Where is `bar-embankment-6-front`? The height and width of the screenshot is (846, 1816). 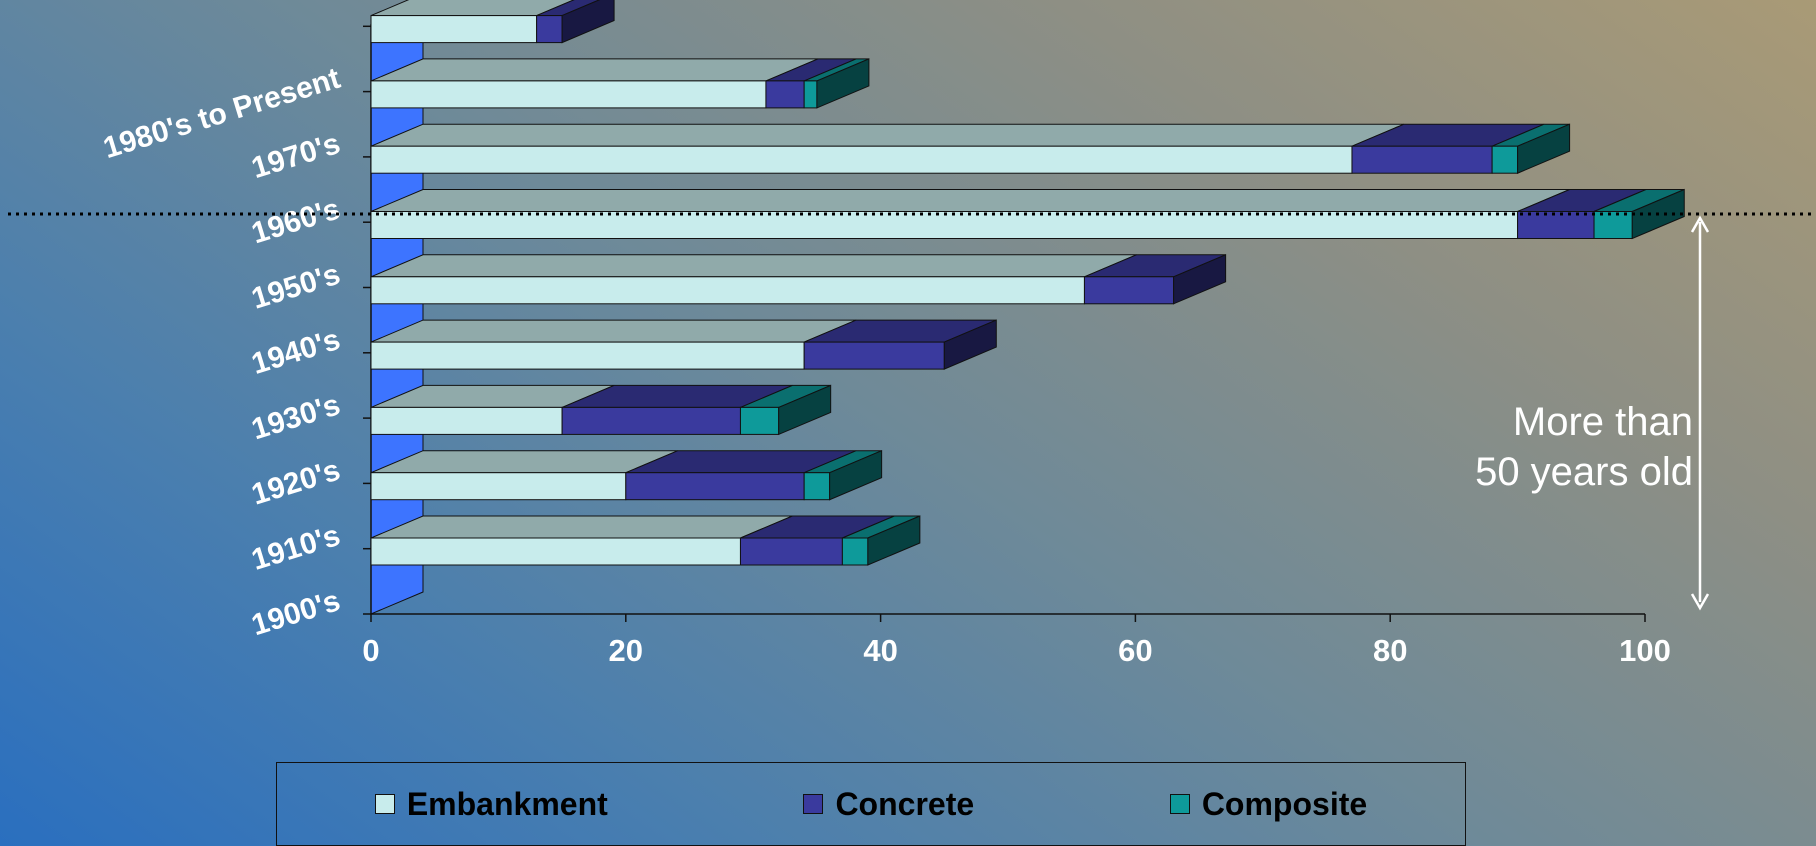
bar-embankment-6-front is located at coordinates (944, 225).